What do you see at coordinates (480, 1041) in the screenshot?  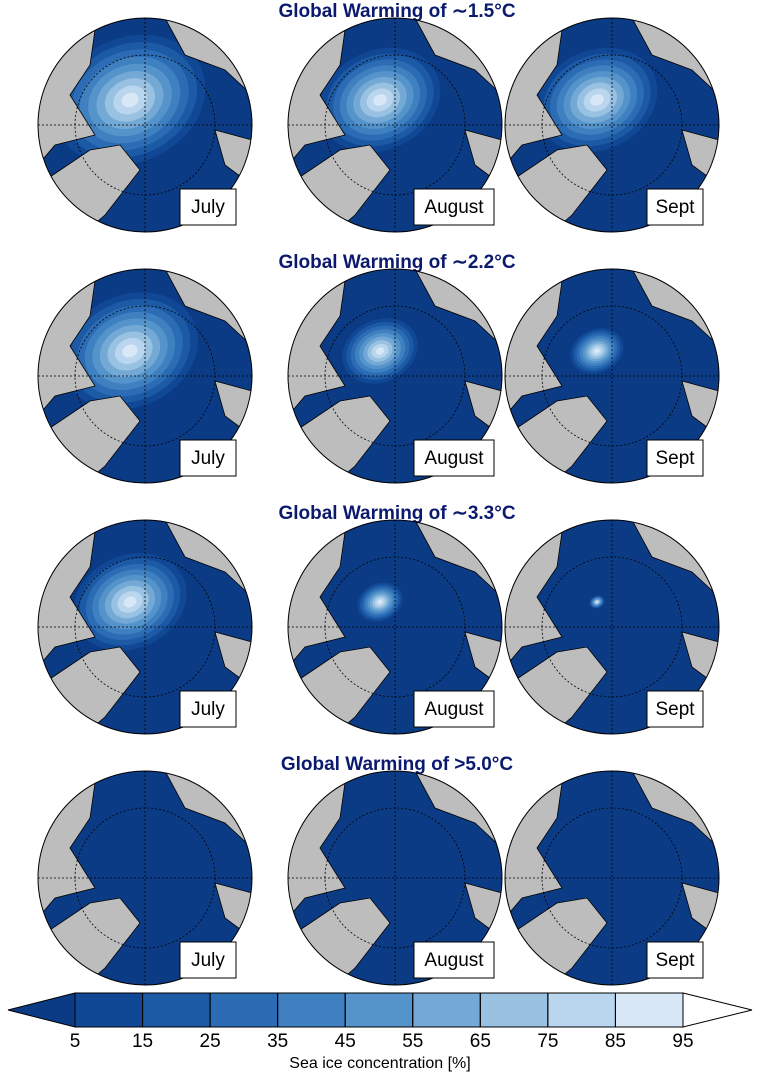 I see `colorbar-tick-label: 65` at bounding box center [480, 1041].